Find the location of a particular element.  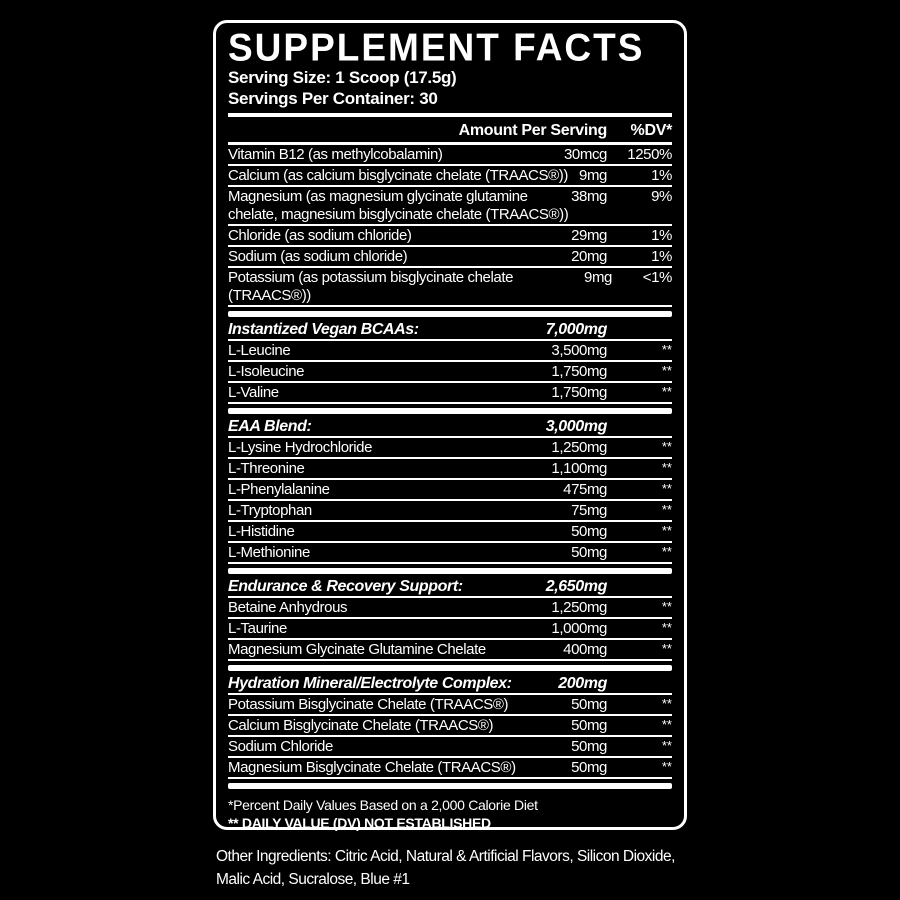

nutrient-row: Betaine Anhydrous 1,250mg ** is located at coordinates (450, 608).